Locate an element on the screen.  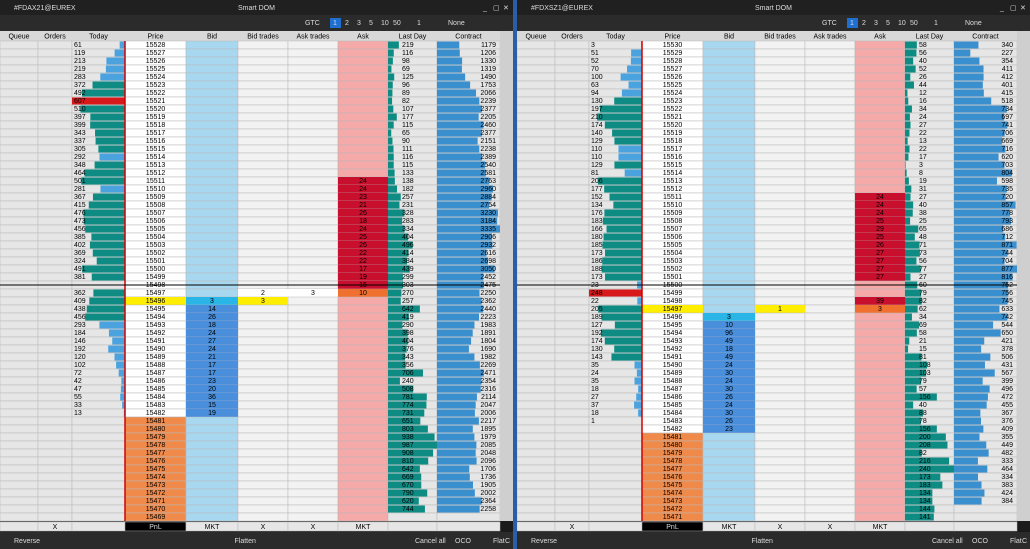
bid-value: 36 is located at coordinates (212, 397).